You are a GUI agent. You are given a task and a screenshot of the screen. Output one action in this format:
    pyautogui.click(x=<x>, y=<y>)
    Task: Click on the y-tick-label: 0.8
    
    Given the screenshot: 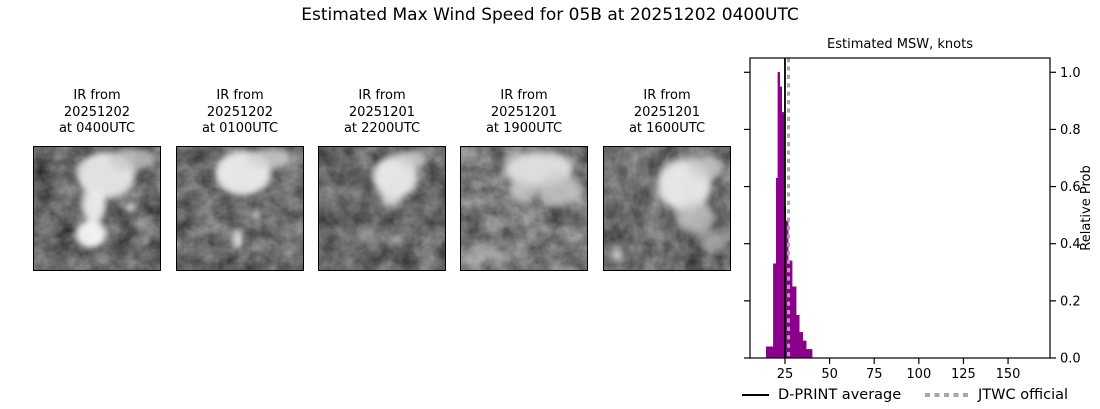 What is the action you would take?
    pyautogui.click(x=1070, y=130)
    